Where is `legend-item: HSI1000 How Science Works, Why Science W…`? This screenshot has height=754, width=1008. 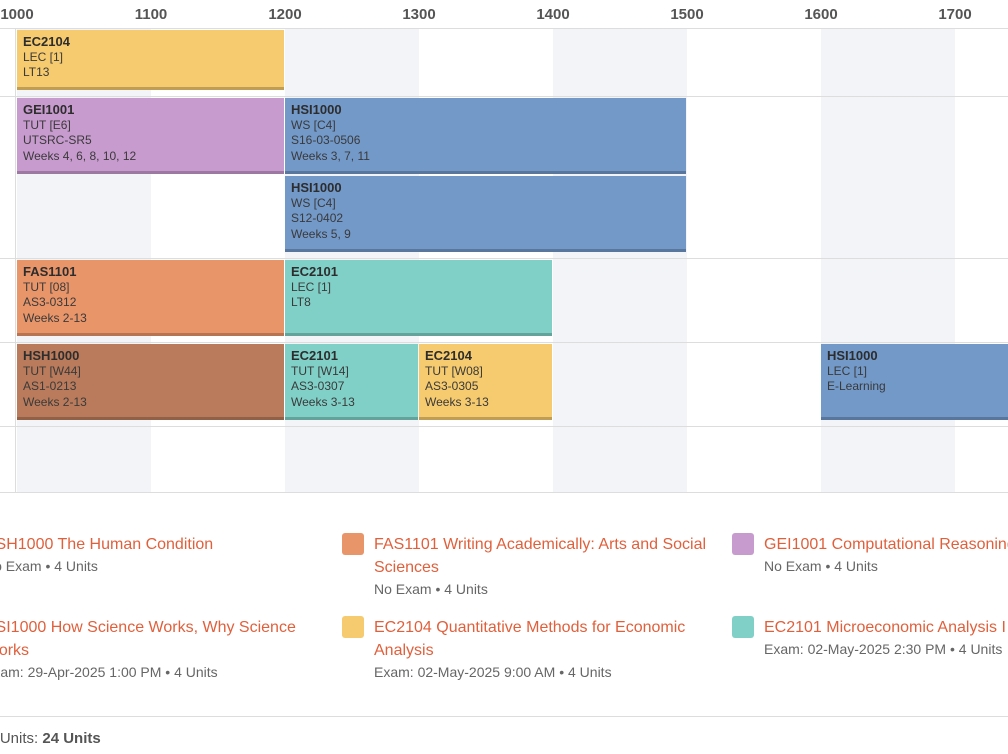 legend-item: HSI1000 How Science Works, Why Science W… is located at coordinates (162, 648).